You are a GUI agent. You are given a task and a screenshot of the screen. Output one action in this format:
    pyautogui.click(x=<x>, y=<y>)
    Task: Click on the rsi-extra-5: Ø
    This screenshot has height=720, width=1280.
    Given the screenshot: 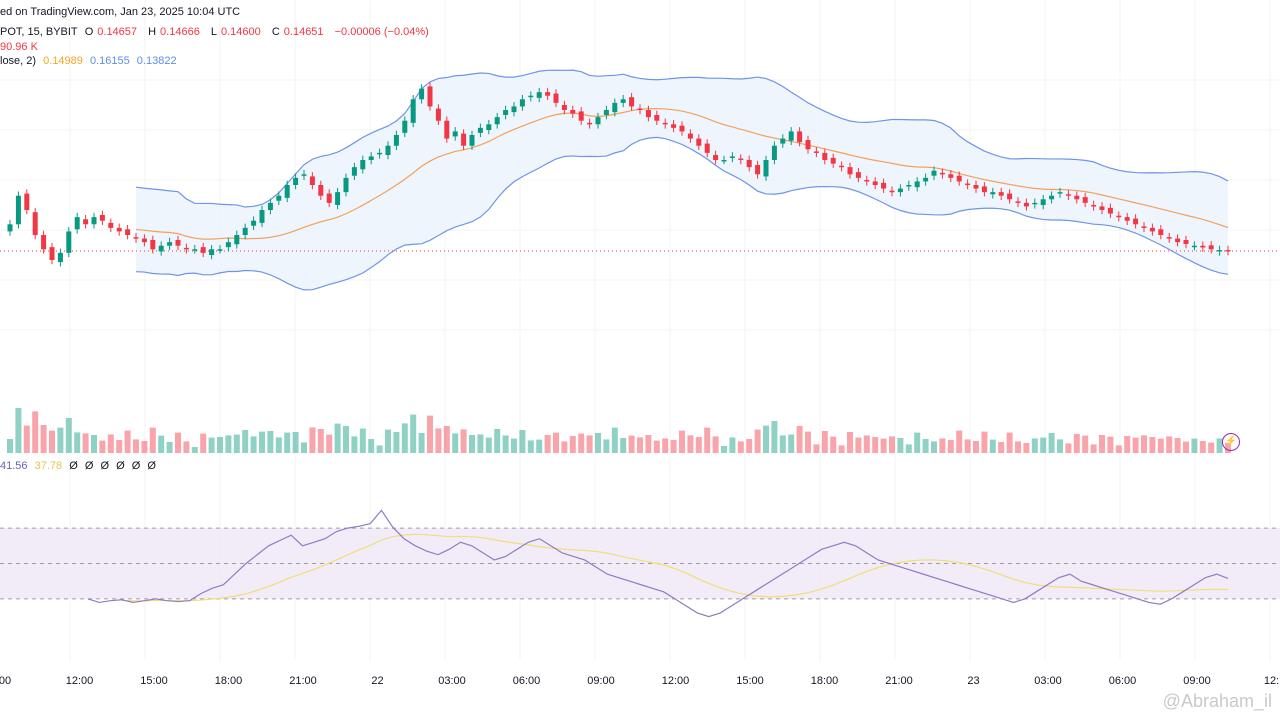 What is the action you would take?
    pyautogui.click(x=151, y=466)
    